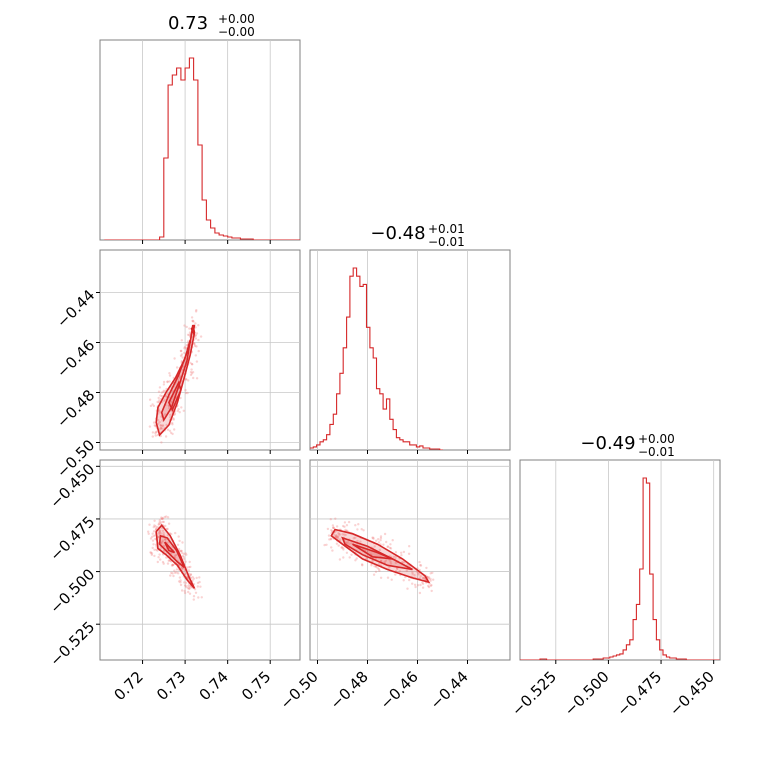 This screenshot has width=760, height=760. I want to click on tick-label-y-p2: −0.44, so click(75, 308).